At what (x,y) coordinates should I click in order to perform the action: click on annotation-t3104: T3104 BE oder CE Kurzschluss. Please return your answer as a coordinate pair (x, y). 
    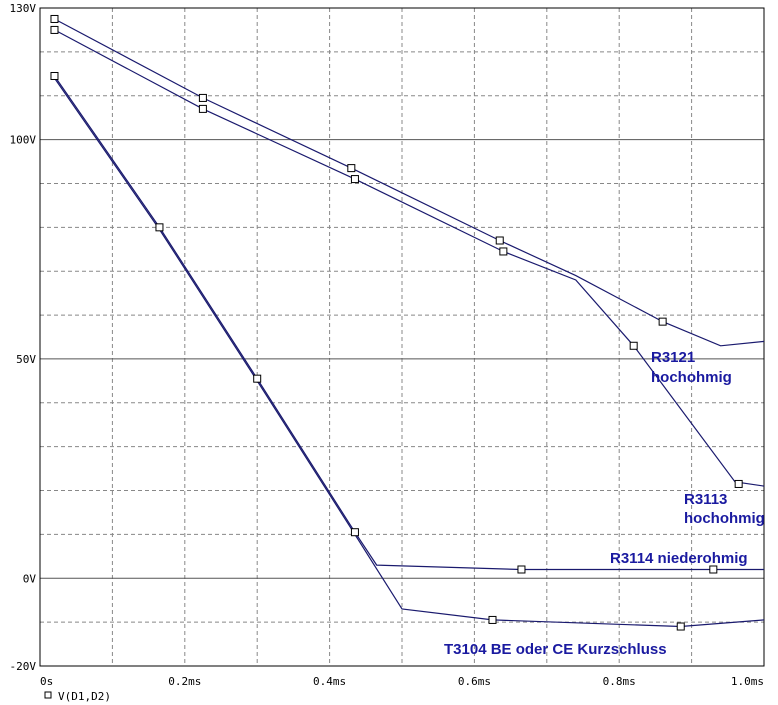
    Looking at the image, I should click on (555, 649).